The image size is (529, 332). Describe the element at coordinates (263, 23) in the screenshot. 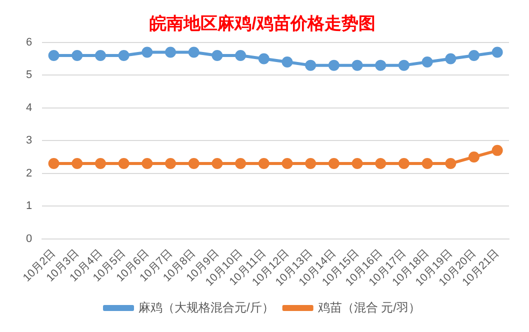

I see `chart-title: 皖南地区麻鸡/鸡苗价格走势图` at that location.